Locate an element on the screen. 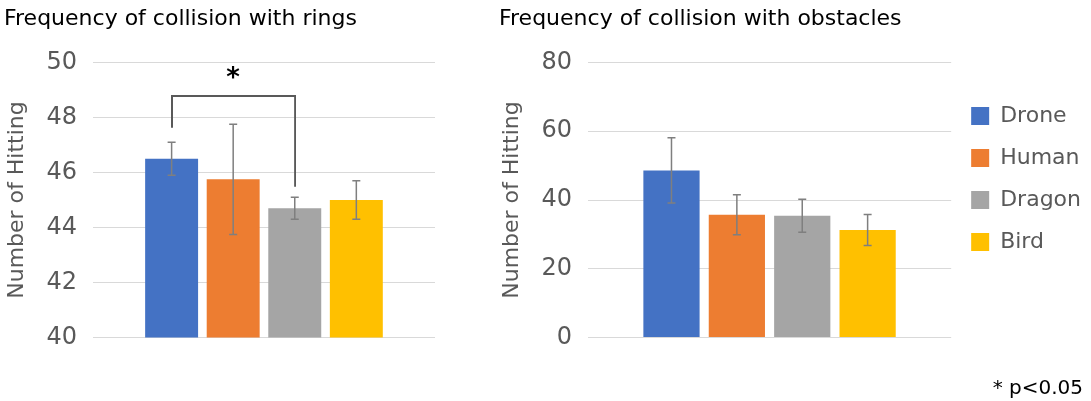 This screenshot has width=1091, height=401. y-tick-label: 20 is located at coordinates (556, 267).